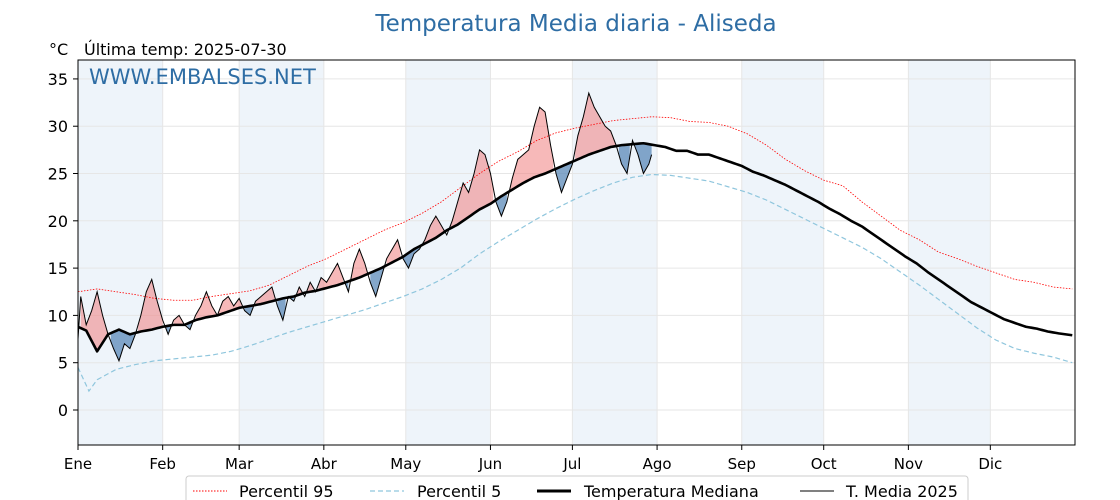  I want to click on x-tick-label: Jun, so click(490, 464).